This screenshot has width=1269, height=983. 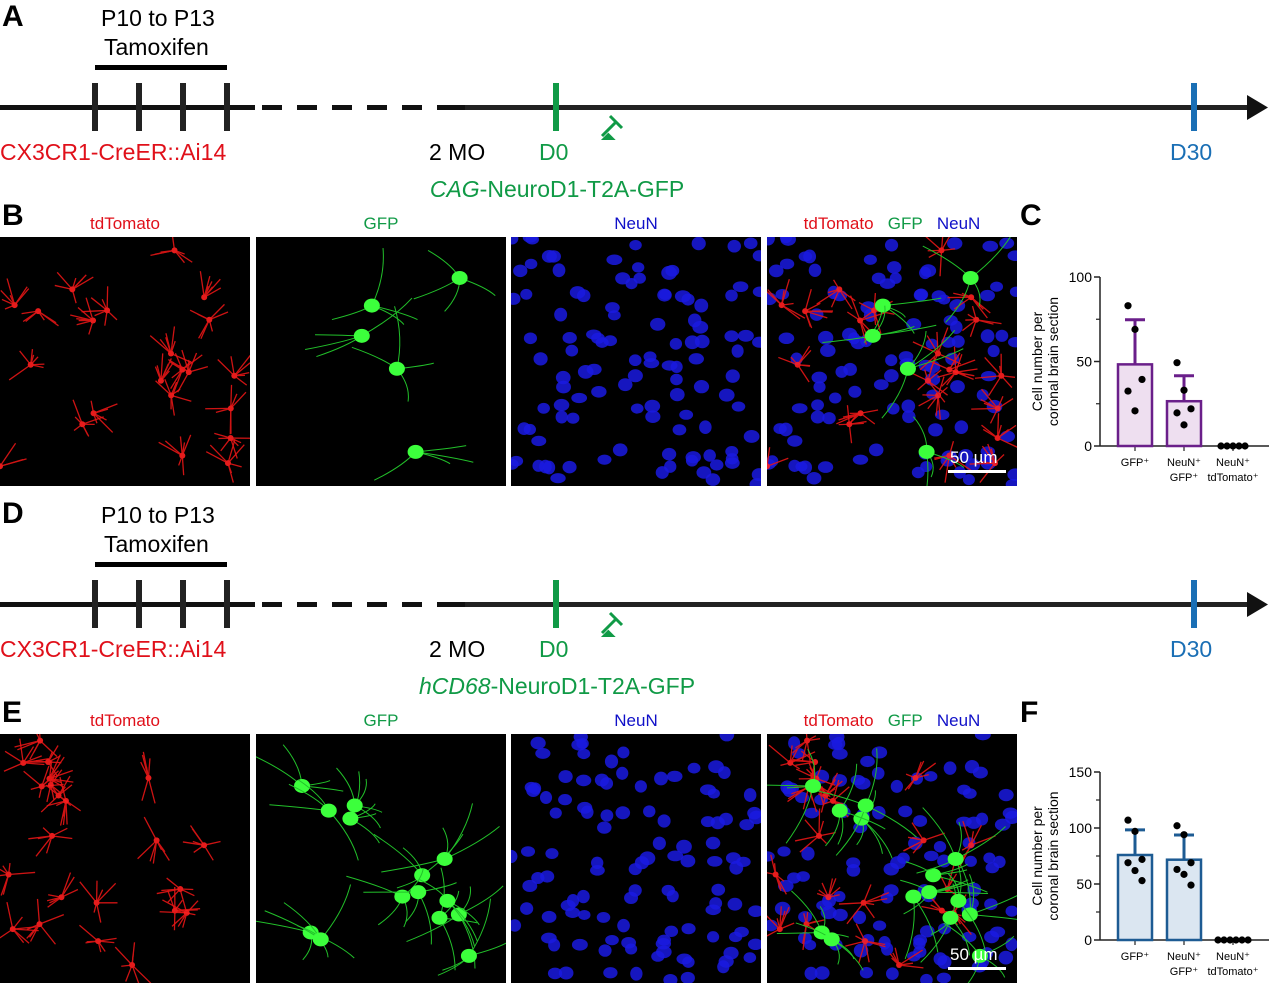 What do you see at coordinates (161, 67) in the screenshot?
I see `tamoxifen-bar` at bounding box center [161, 67].